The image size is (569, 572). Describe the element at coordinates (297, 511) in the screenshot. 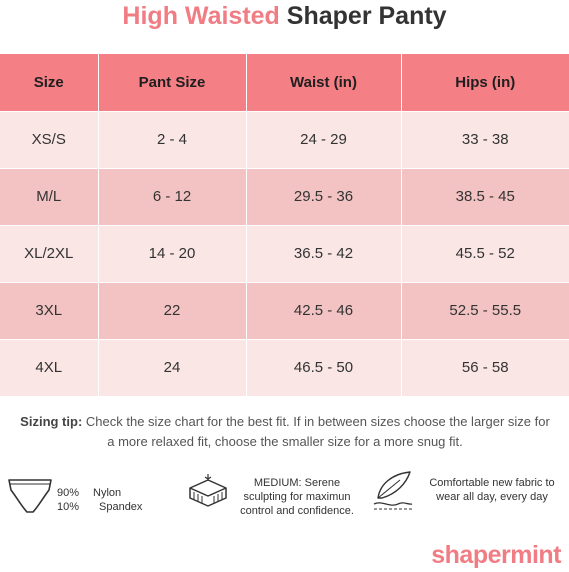

I see `compression-line-3: control and confidence.` at that location.